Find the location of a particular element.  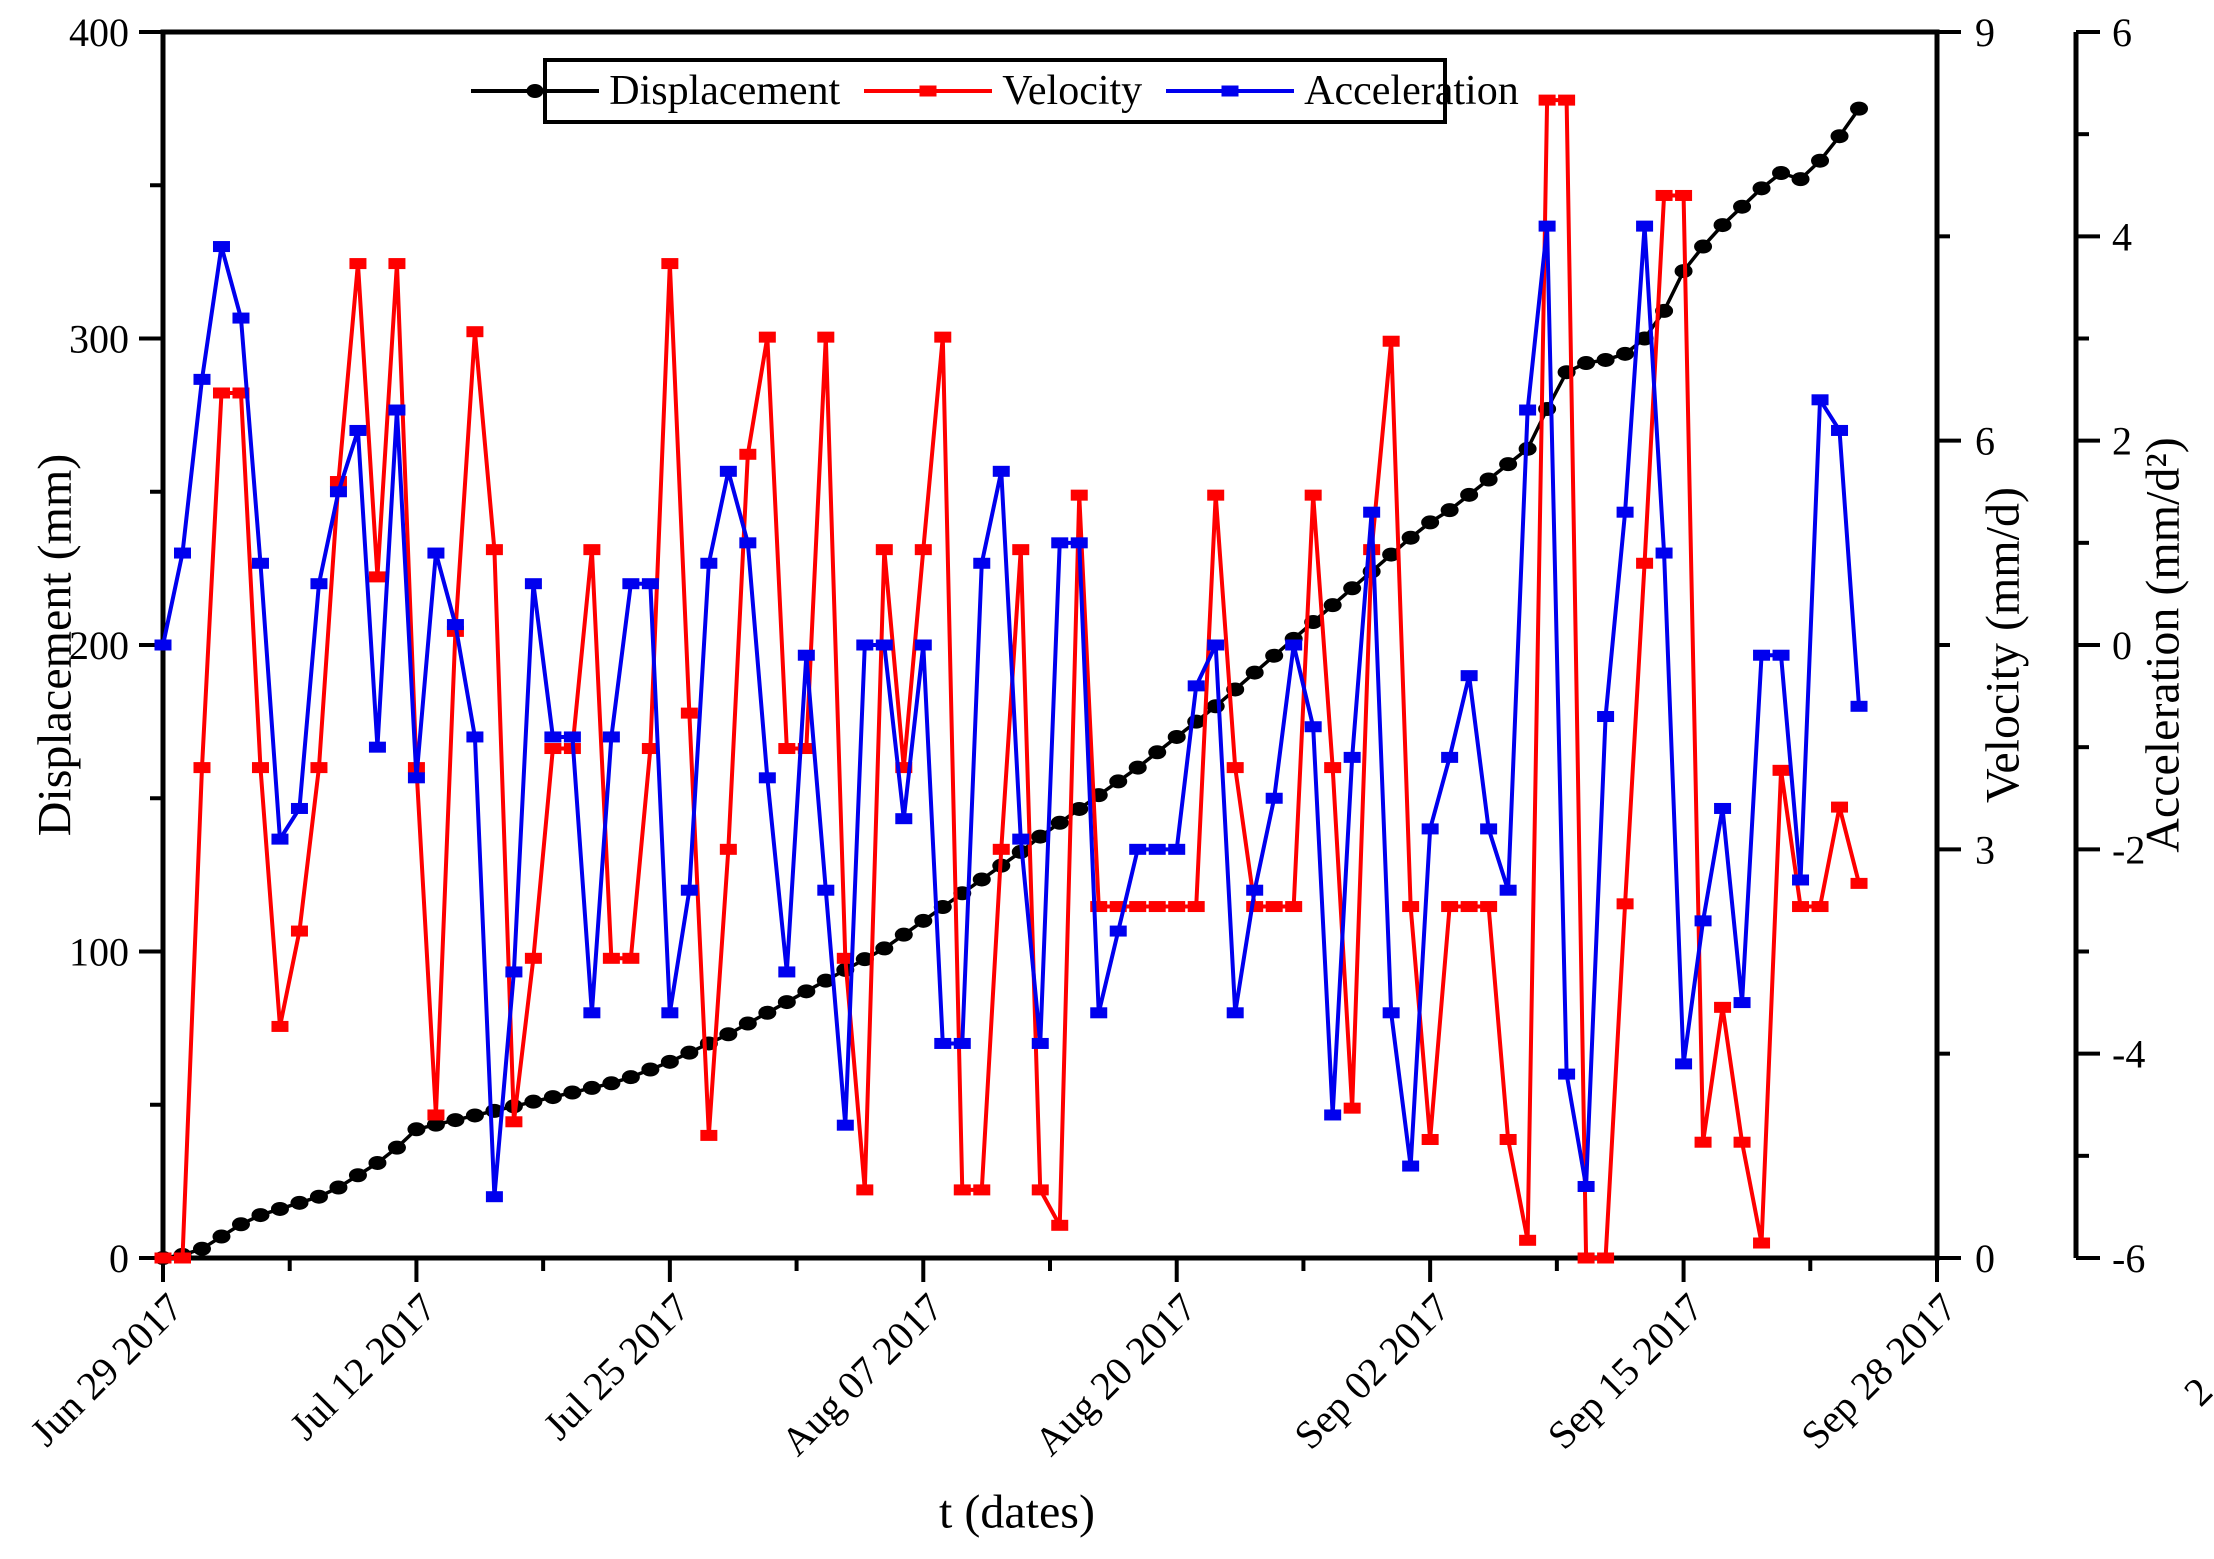

chart-legend: Displacement Velocity Acceleration is located at coordinates (995, 91).